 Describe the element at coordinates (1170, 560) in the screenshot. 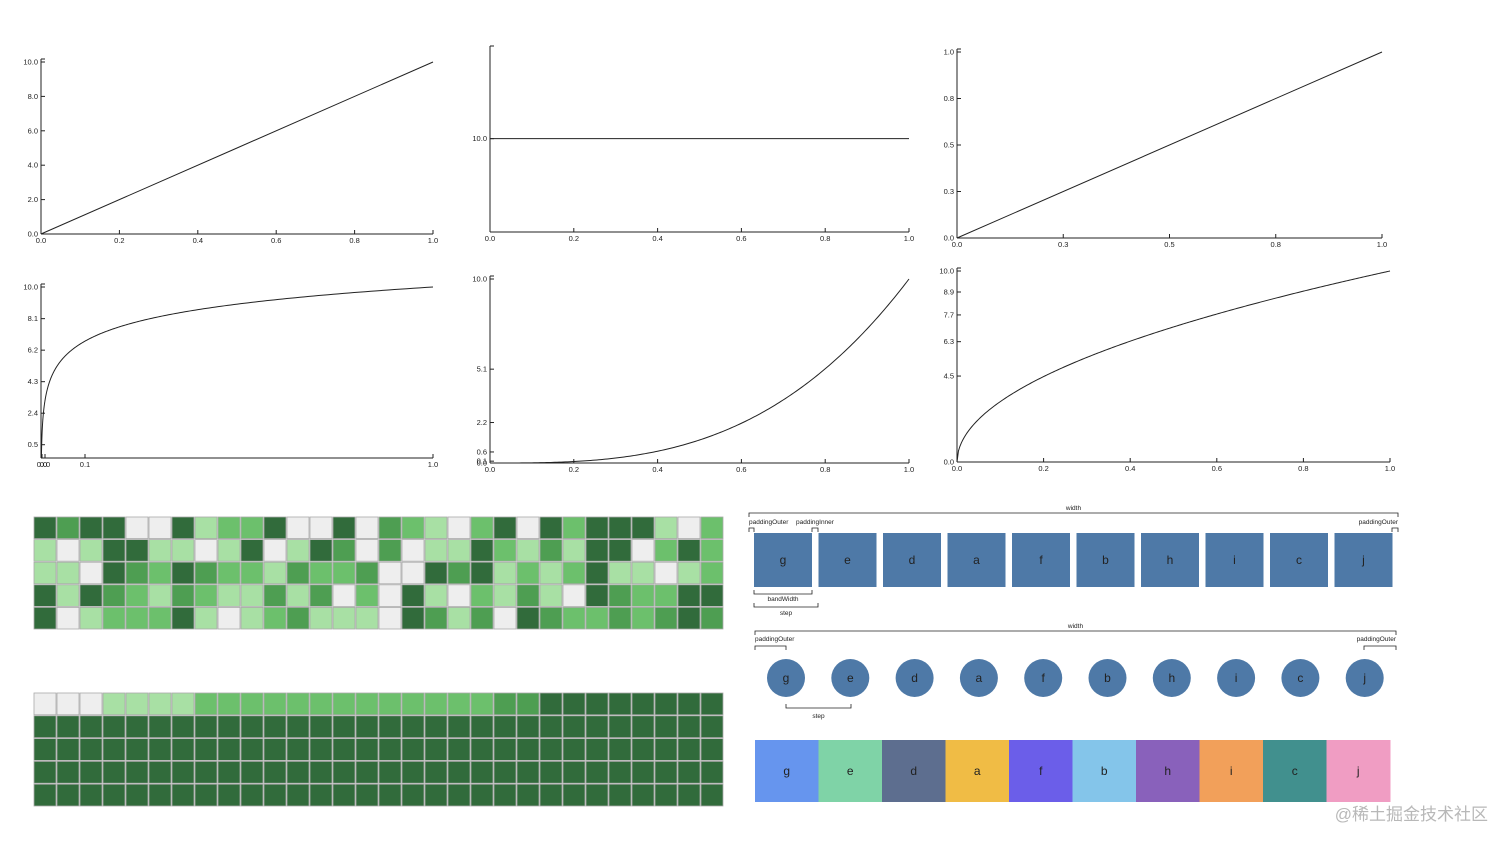

I see `band-bar-label: h` at that location.